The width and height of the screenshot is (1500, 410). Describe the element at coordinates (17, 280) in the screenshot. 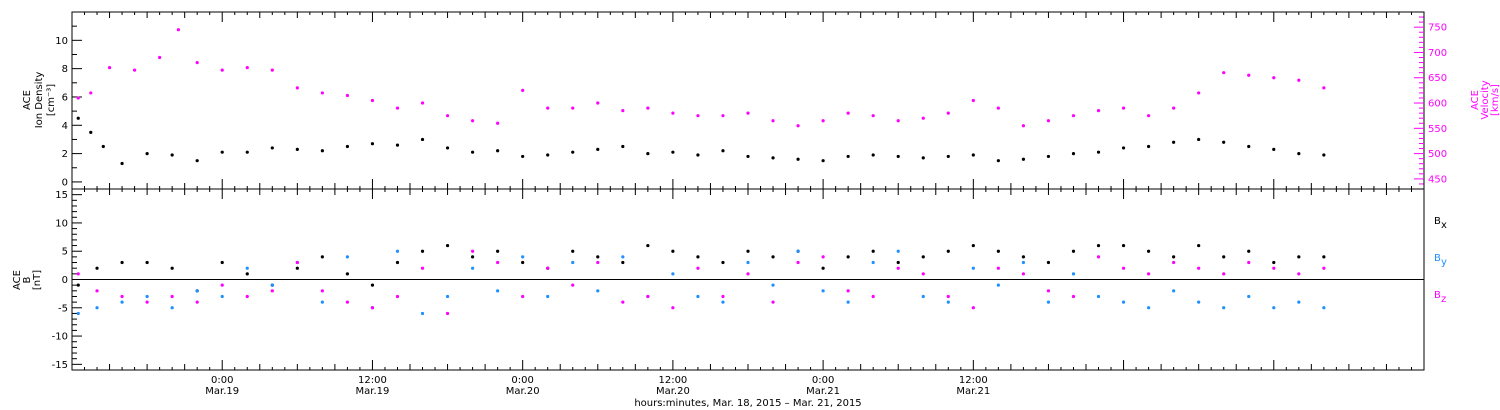

I see `b-axis-label-line1: ACE` at that location.